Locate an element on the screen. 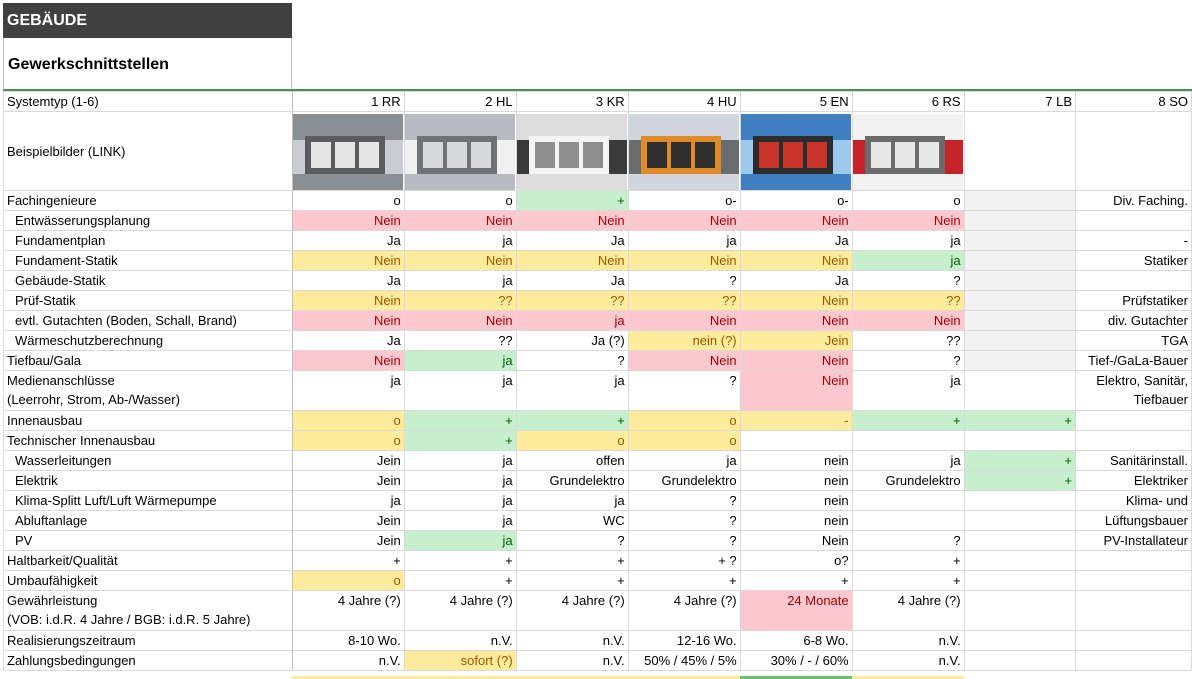  row-label: Gebäude-Statik is located at coordinates (148, 280).